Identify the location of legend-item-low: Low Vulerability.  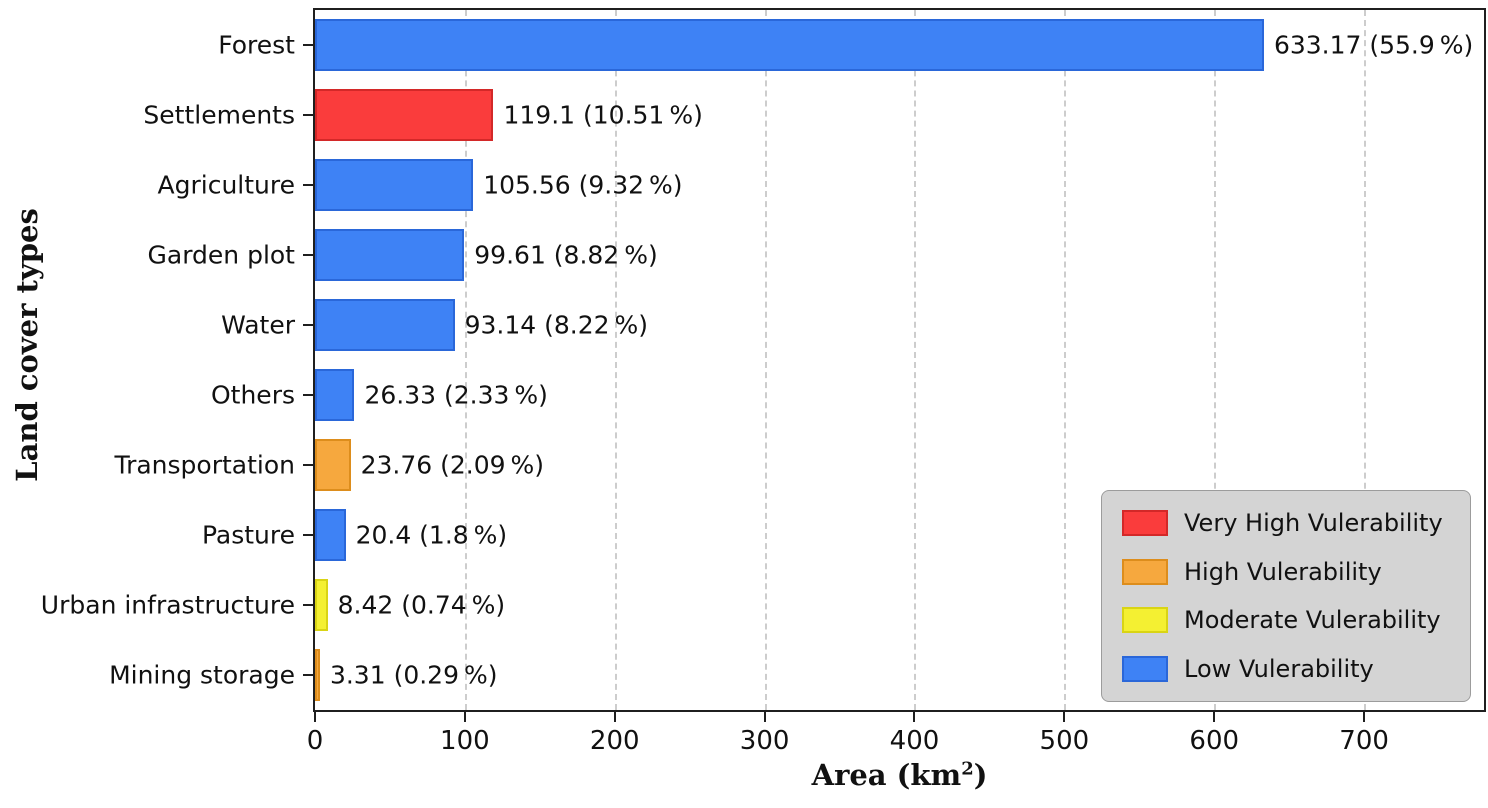
(1286, 669).